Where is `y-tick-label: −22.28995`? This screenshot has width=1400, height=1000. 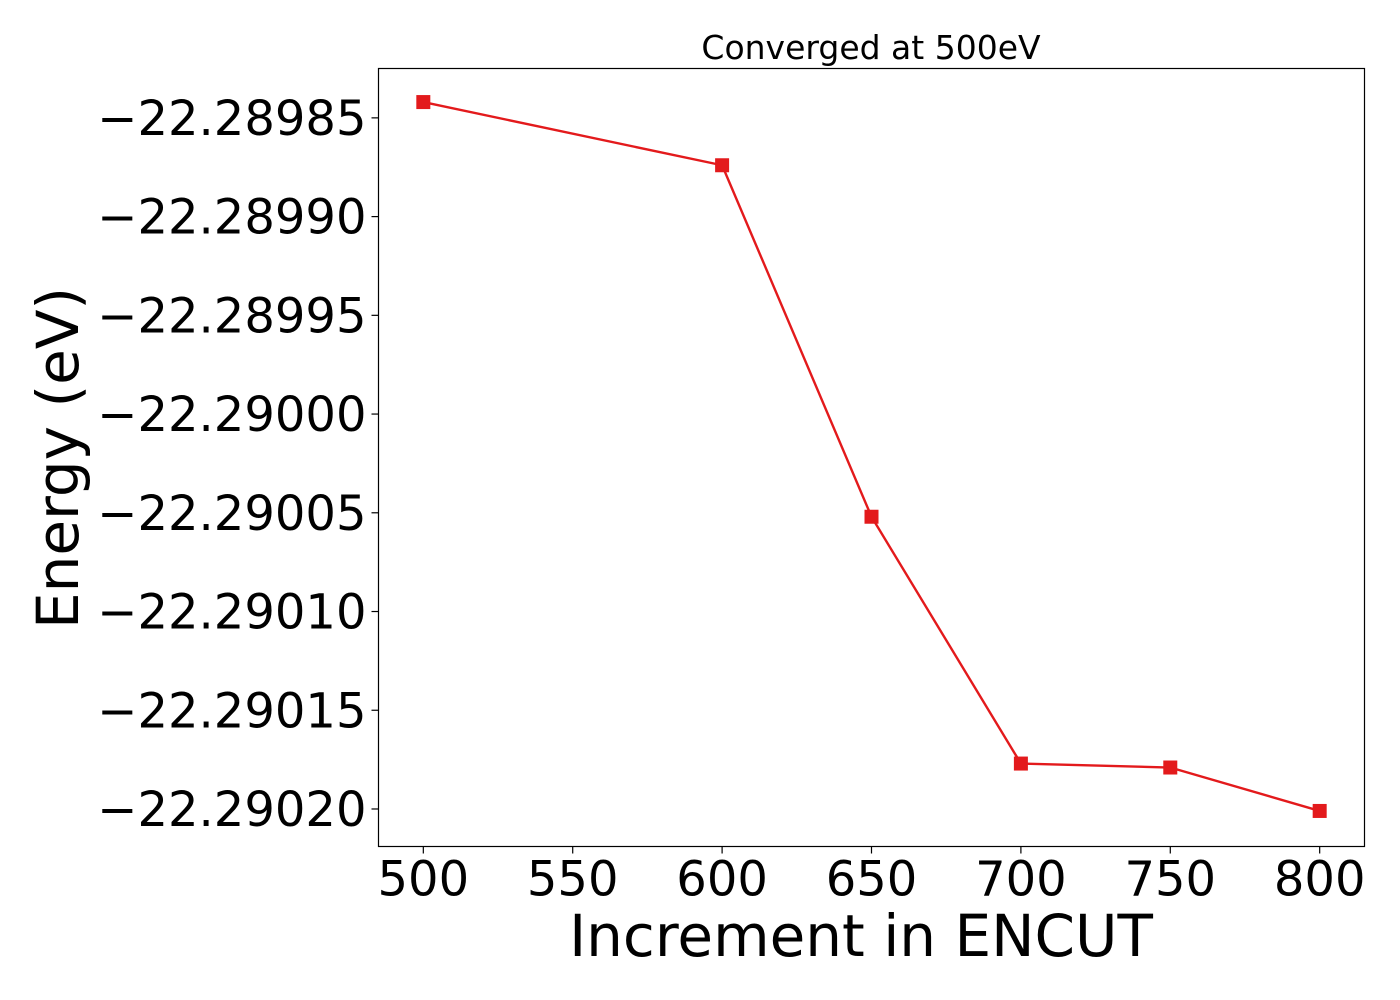 y-tick-label: −22.28995 is located at coordinates (231, 316).